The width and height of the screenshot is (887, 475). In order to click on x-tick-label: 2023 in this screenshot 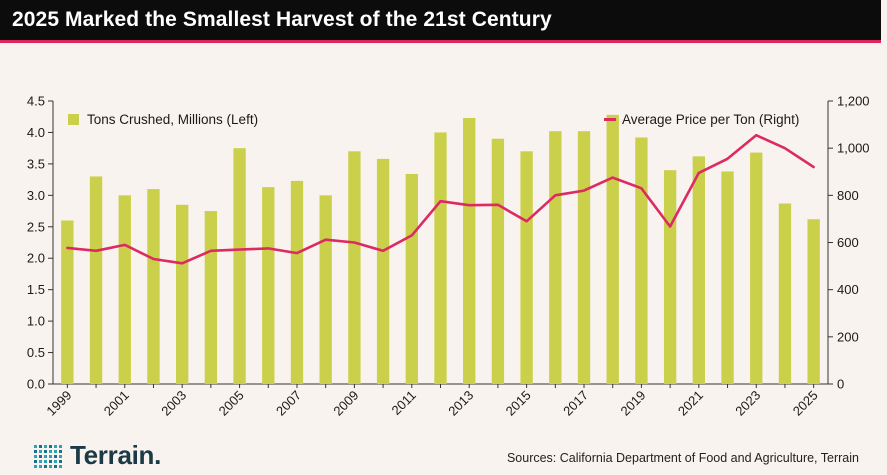, I will do `click(747, 403)`.